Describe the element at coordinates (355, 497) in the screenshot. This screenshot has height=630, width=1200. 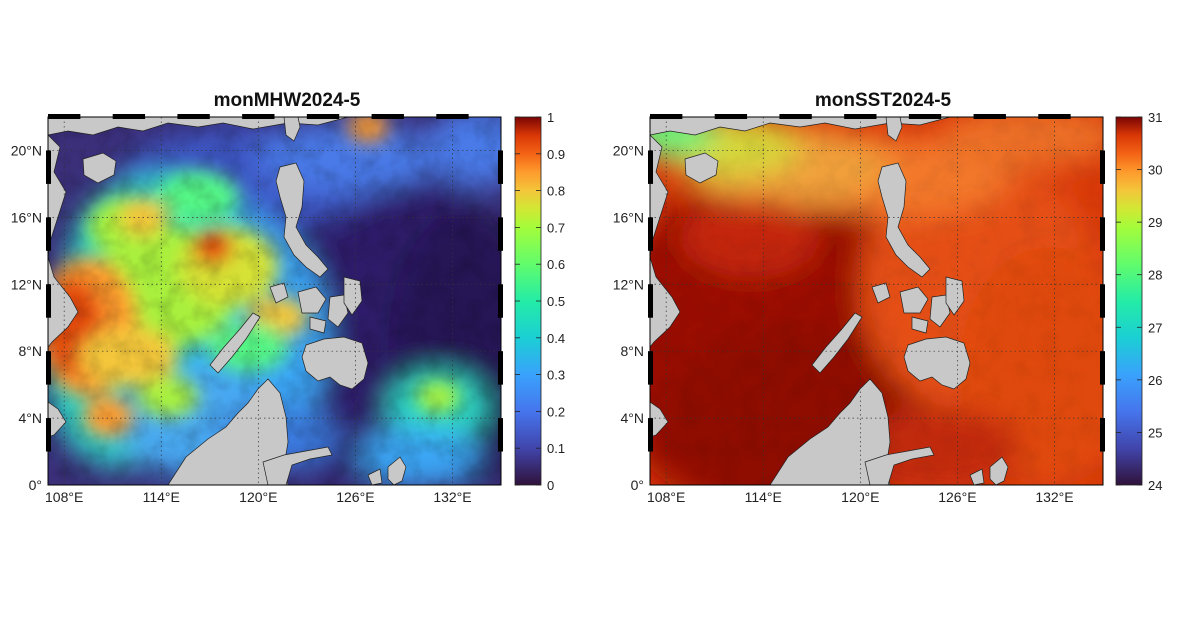
I see `x-tick-label-mhw: 126°E` at that location.